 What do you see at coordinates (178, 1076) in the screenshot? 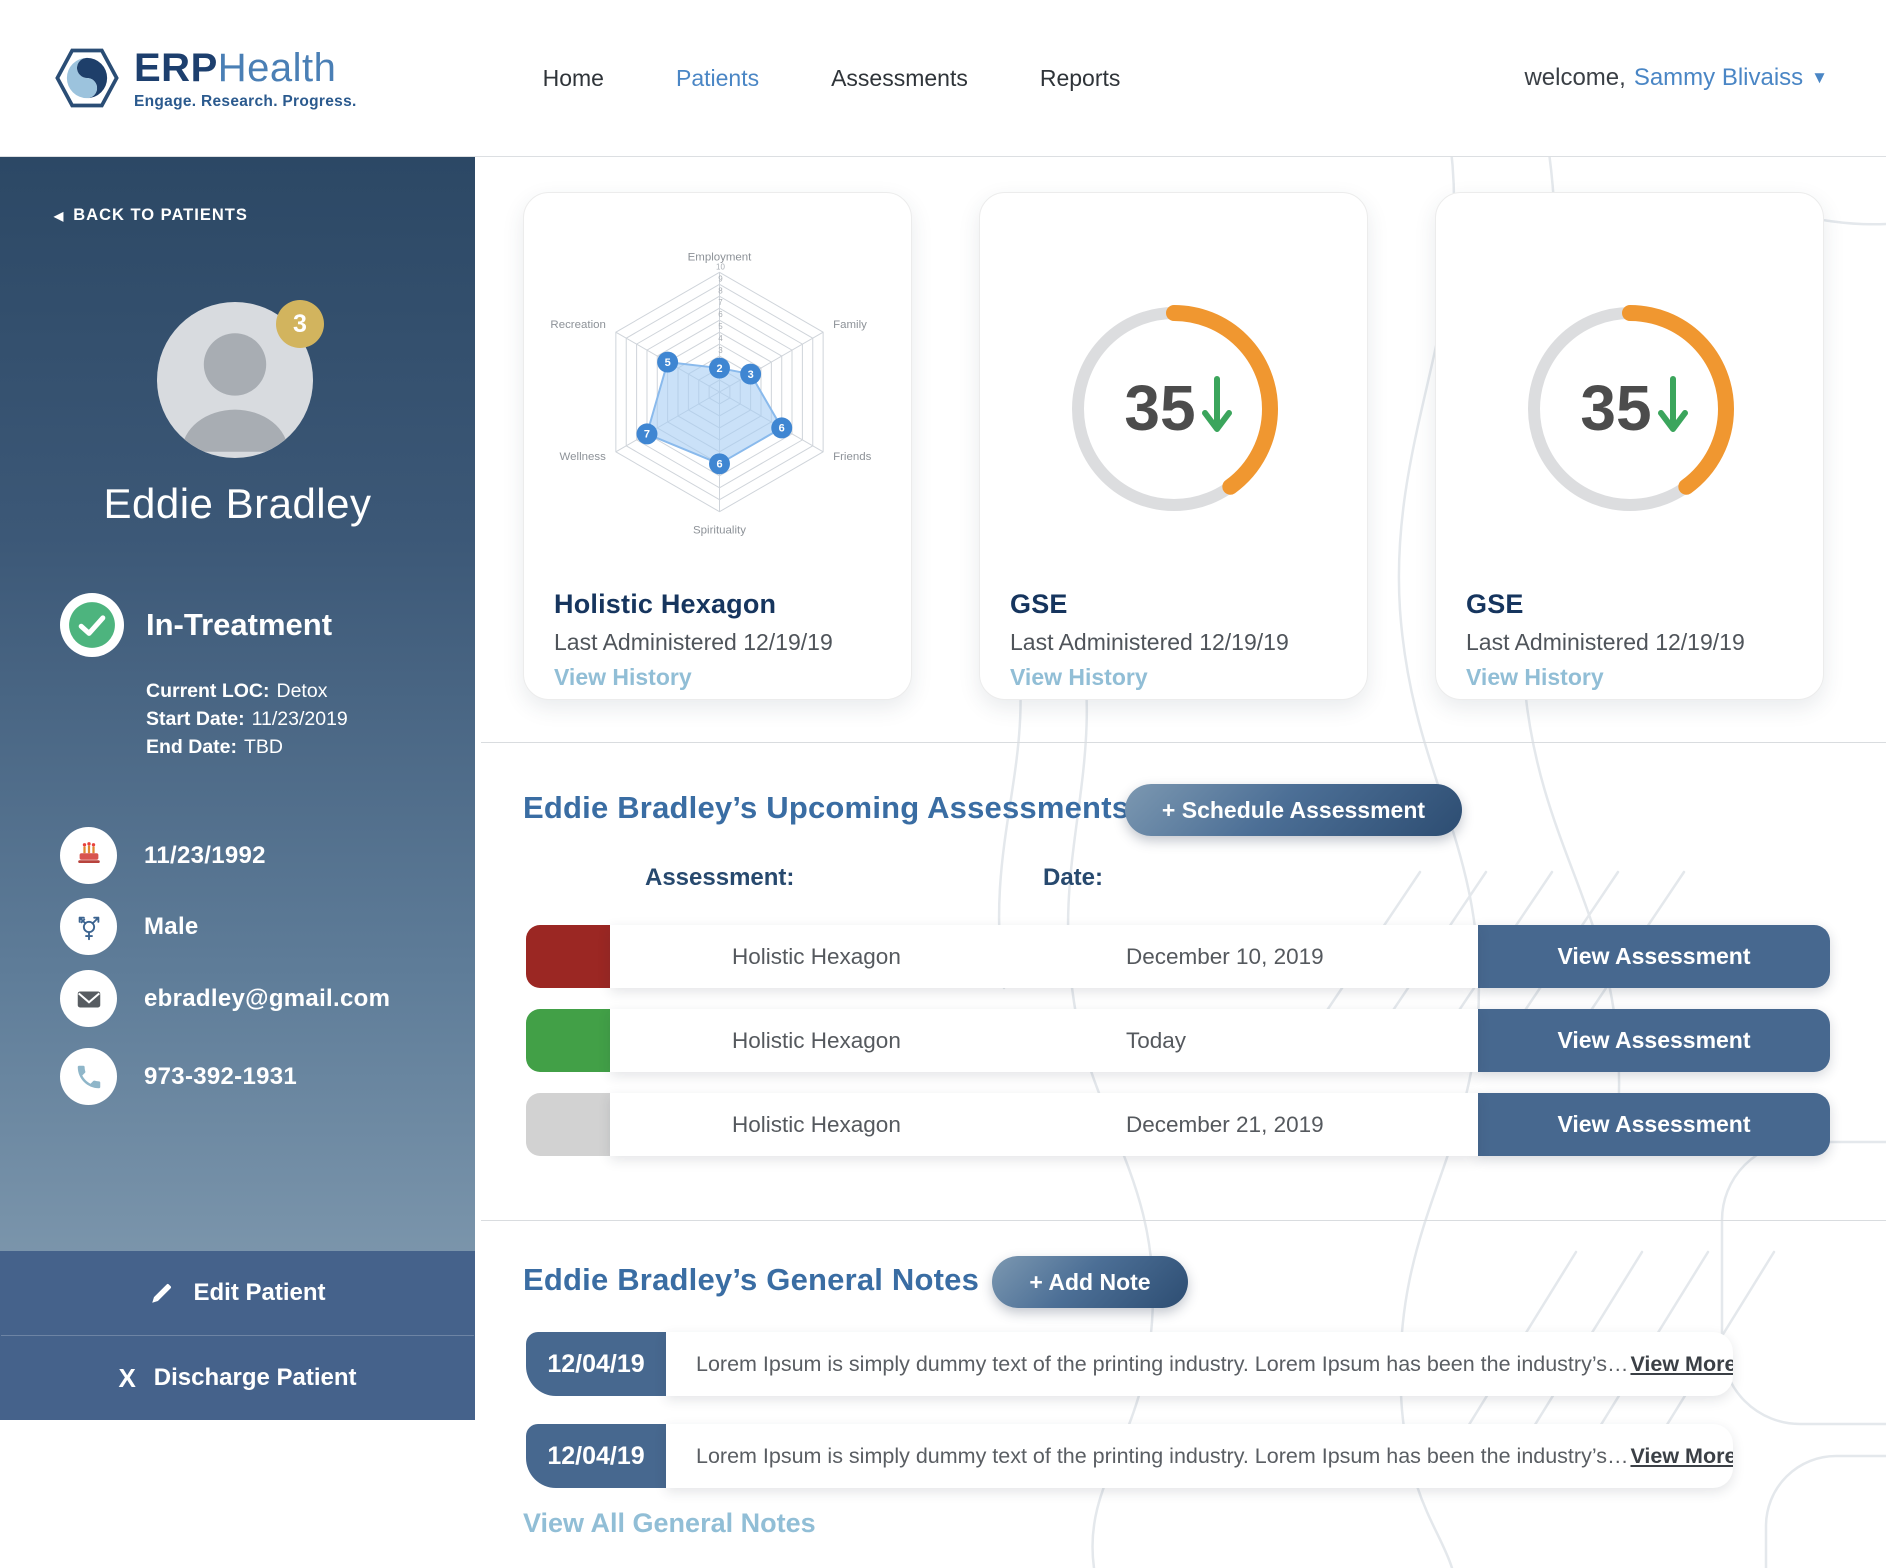
I see `patient-phone: 973-392-1931` at bounding box center [178, 1076].